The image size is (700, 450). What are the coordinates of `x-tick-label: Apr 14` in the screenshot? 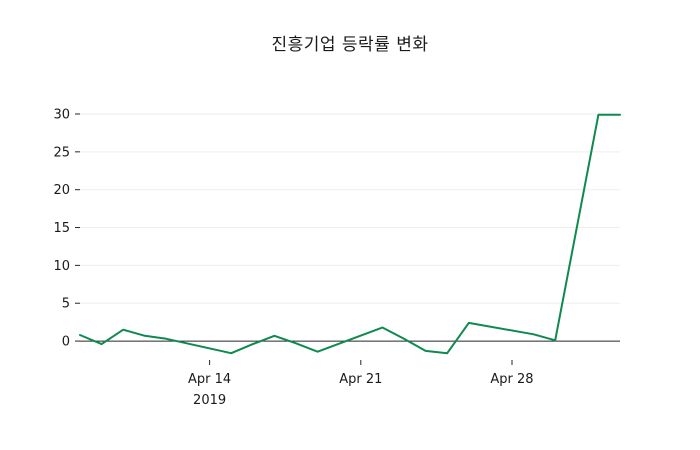 It's located at (209, 379).